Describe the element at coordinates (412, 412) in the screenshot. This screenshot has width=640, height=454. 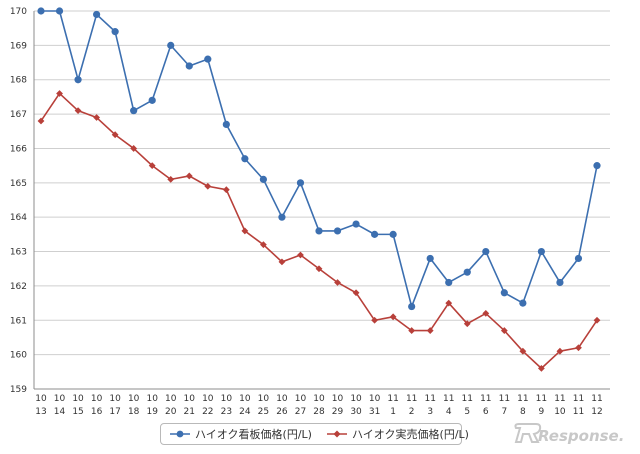
I see `x-tick-label-day: 2` at that location.